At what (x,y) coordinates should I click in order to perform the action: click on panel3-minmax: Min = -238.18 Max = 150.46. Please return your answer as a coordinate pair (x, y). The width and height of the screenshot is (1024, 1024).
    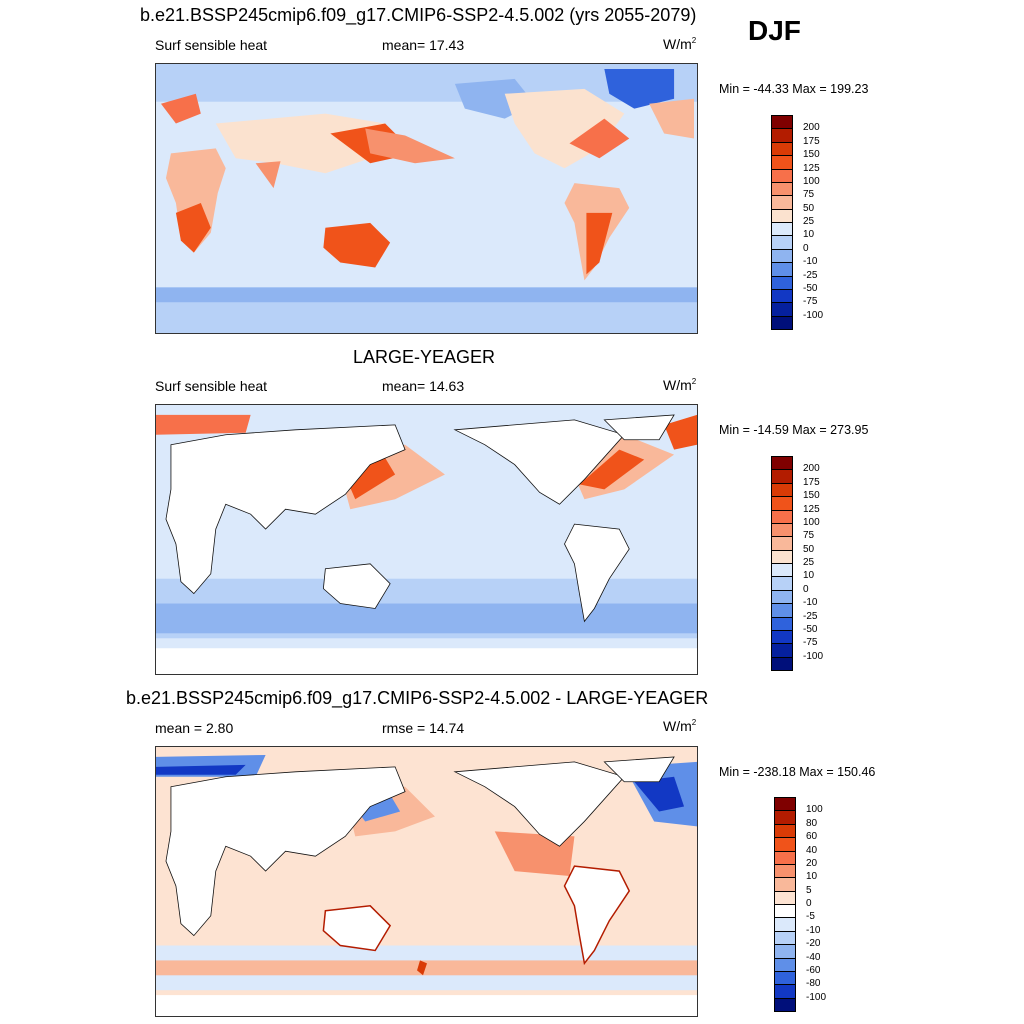
    Looking at the image, I should click on (797, 772).